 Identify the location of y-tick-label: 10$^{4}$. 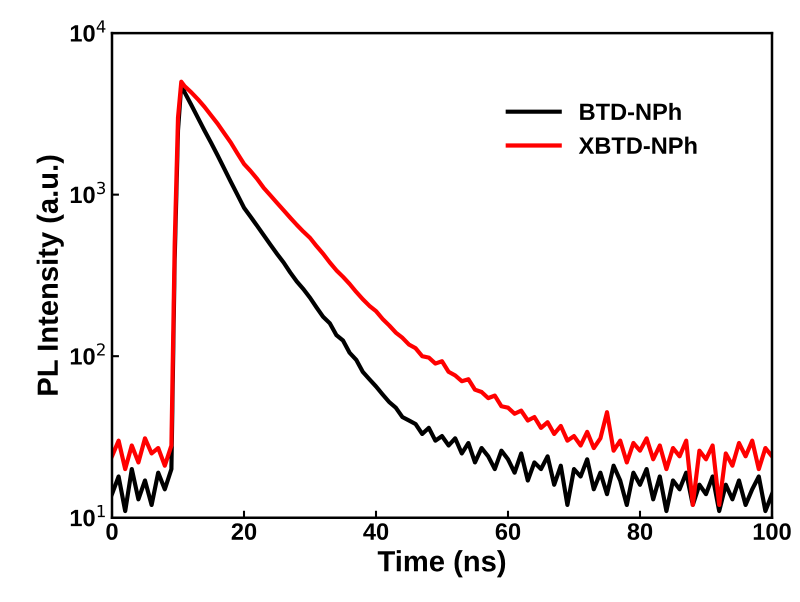
(88, 31).